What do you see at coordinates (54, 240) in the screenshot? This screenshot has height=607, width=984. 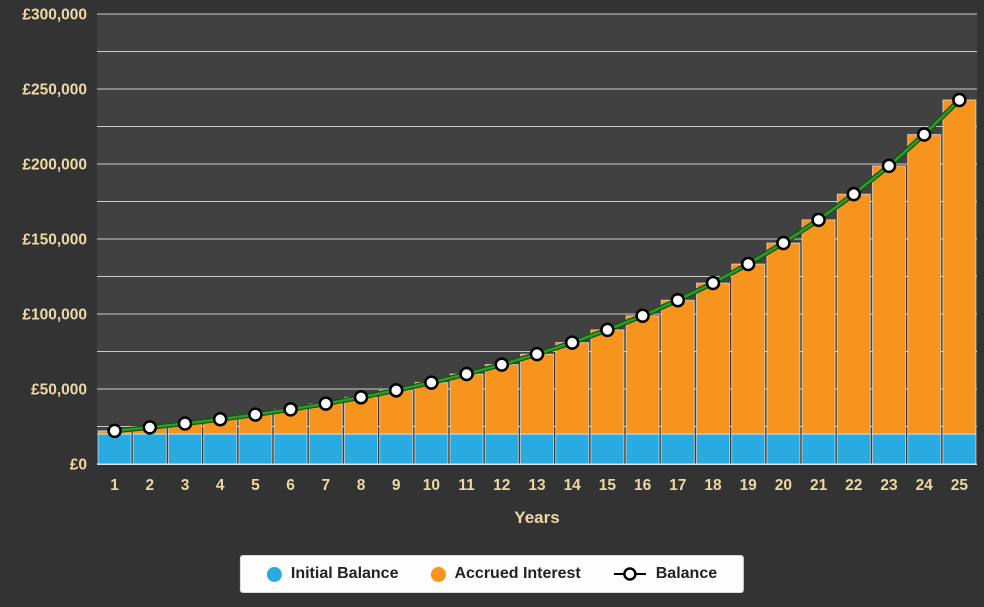 I see `y-tick-label: £150,000` at bounding box center [54, 240].